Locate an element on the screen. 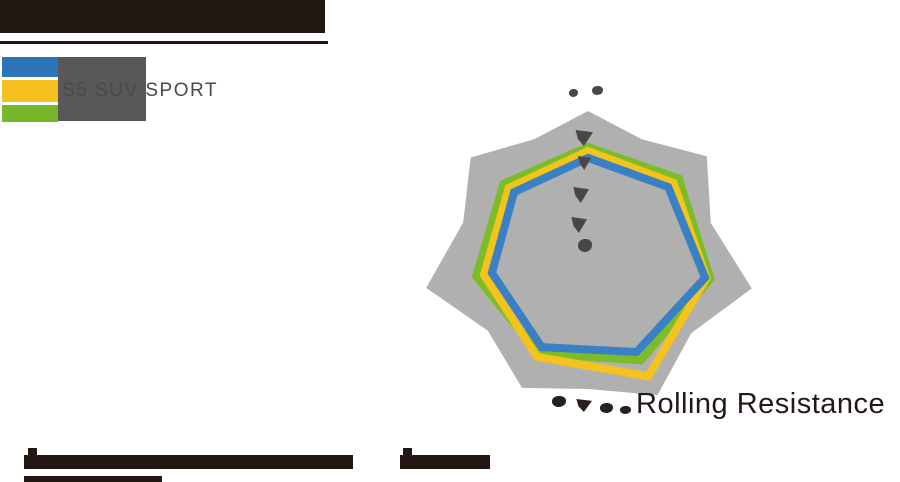 This screenshot has width=900, height=482. legend-background-box is located at coordinates (102, 89).